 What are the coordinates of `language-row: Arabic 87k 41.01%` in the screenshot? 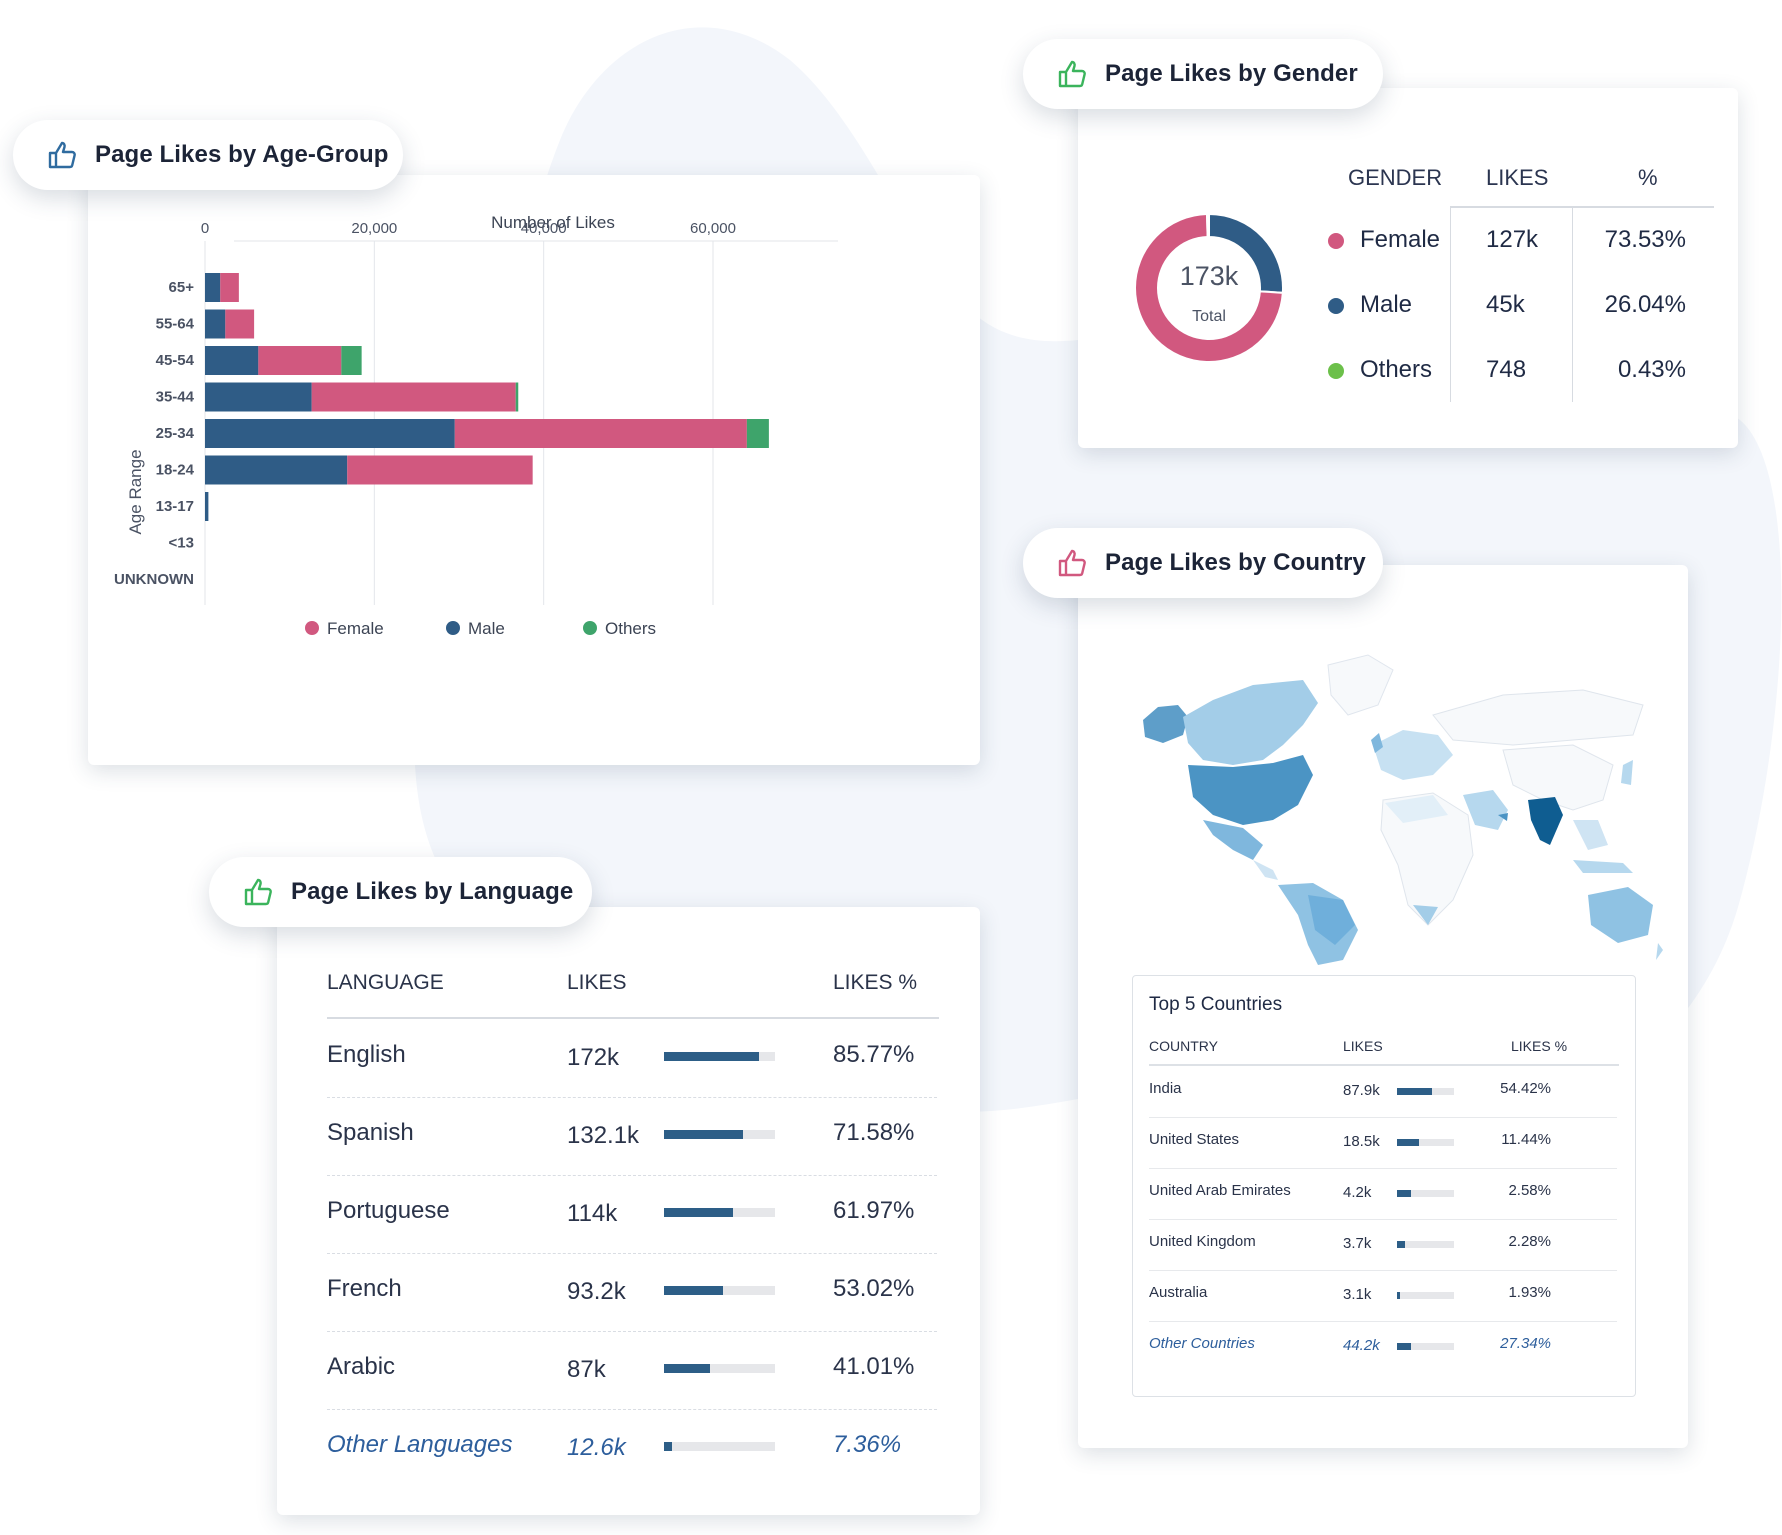 It's located at (632, 1370).